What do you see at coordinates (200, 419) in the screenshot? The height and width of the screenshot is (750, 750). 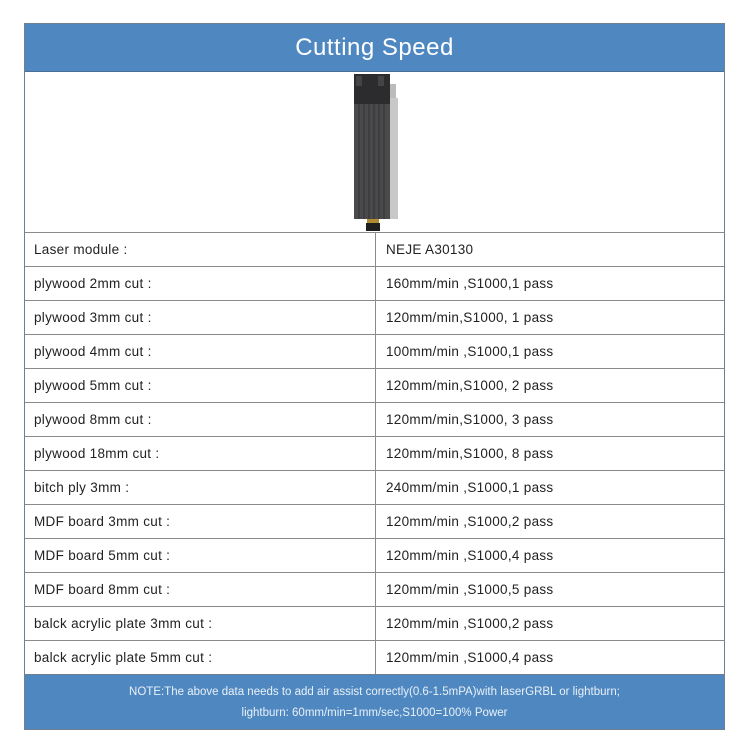 I see `row-label: plywood 8mm cut :` at bounding box center [200, 419].